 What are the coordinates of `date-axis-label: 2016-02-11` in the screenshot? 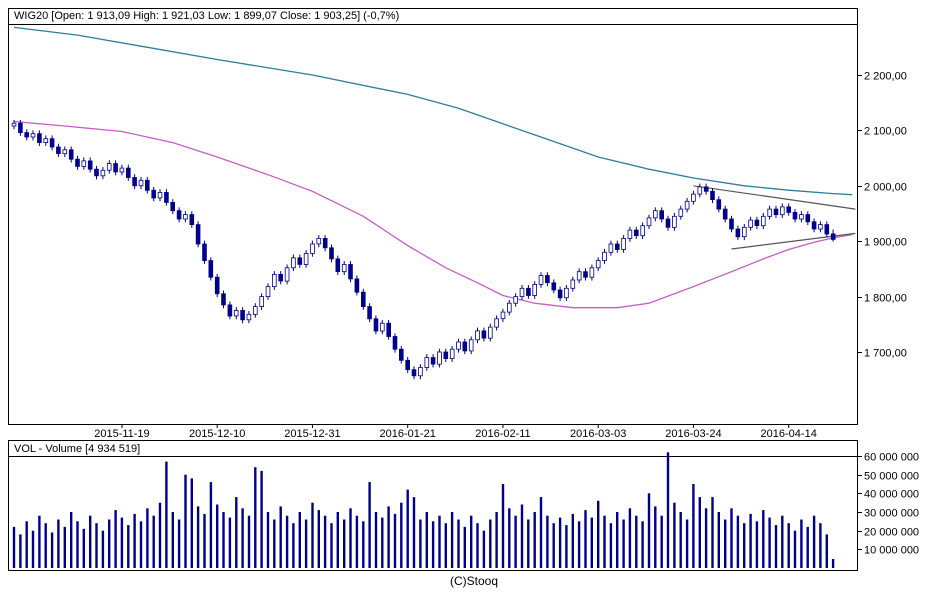 It's located at (502, 434).